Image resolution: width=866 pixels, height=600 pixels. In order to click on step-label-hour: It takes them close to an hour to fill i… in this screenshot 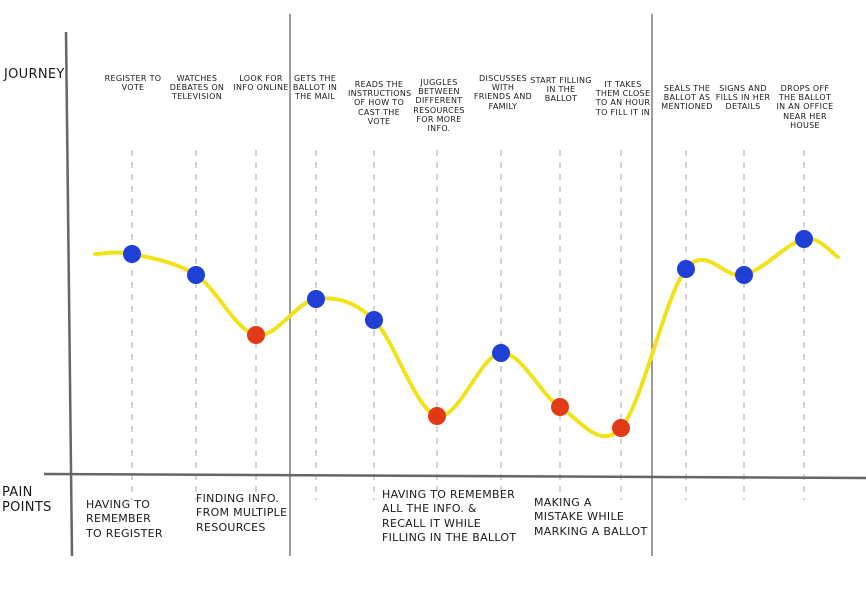, I will do `click(623, 98)`.